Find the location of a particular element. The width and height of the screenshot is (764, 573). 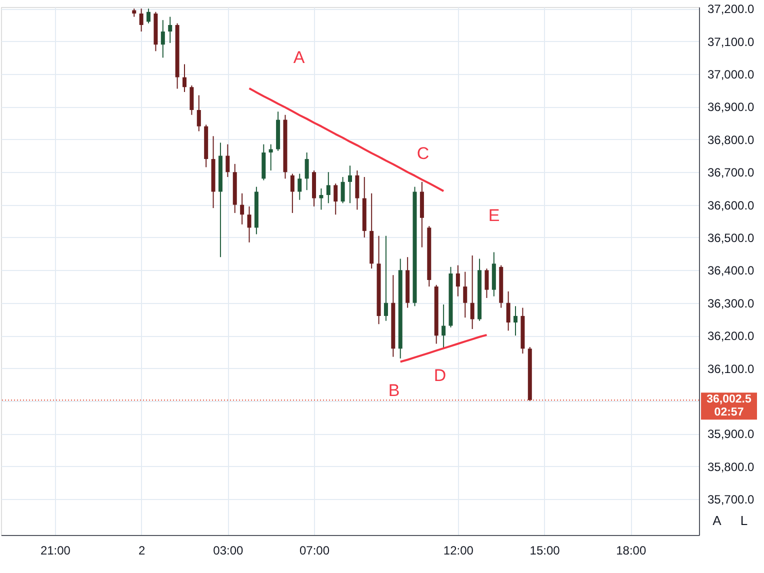

y-tick-label: 37,200.0 is located at coordinates (731, 9).